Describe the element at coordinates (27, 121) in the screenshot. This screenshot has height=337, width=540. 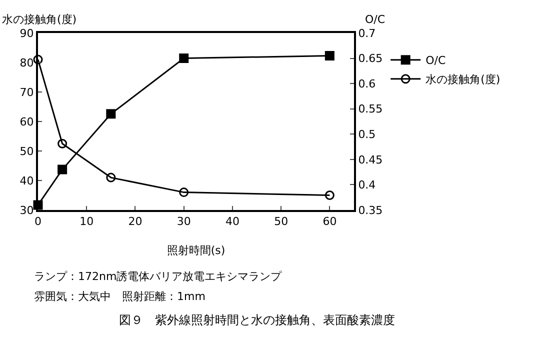
I see `y-tick-label: 60` at that location.